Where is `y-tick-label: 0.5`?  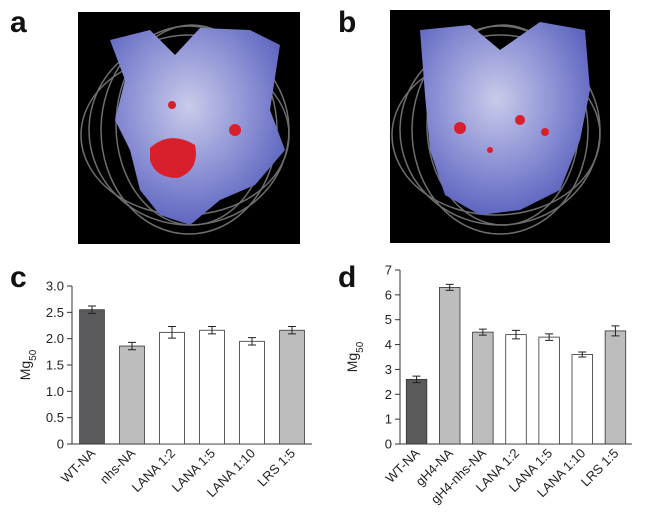
y-tick-label: 0.5 is located at coordinates (55, 417).